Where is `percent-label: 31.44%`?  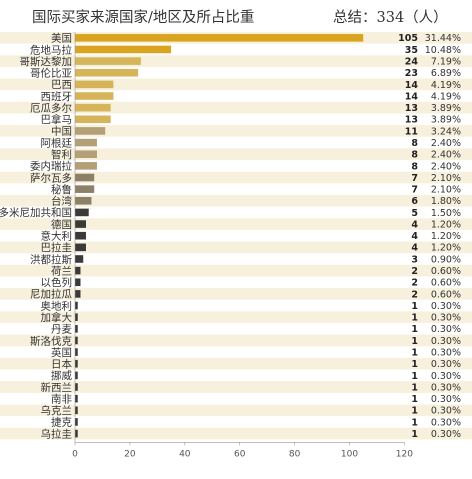
percent-label: 31.44% is located at coordinates (443, 38).